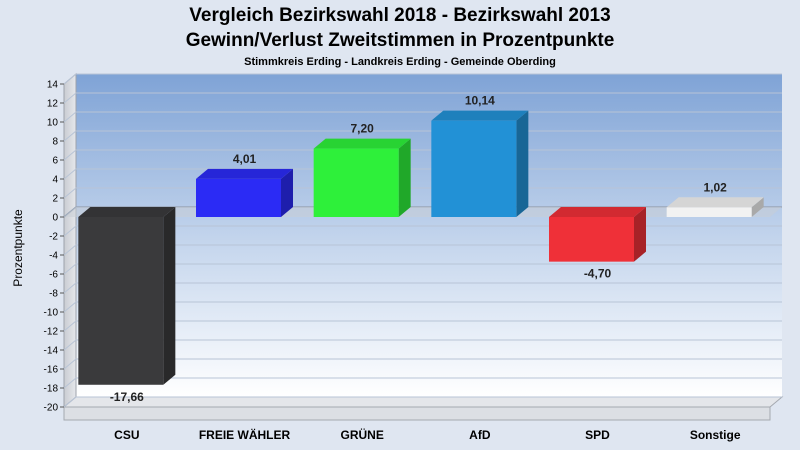 Image resolution: width=800 pixels, height=450 pixels. I want to click on data-label: 1,02, so click(715, 187).